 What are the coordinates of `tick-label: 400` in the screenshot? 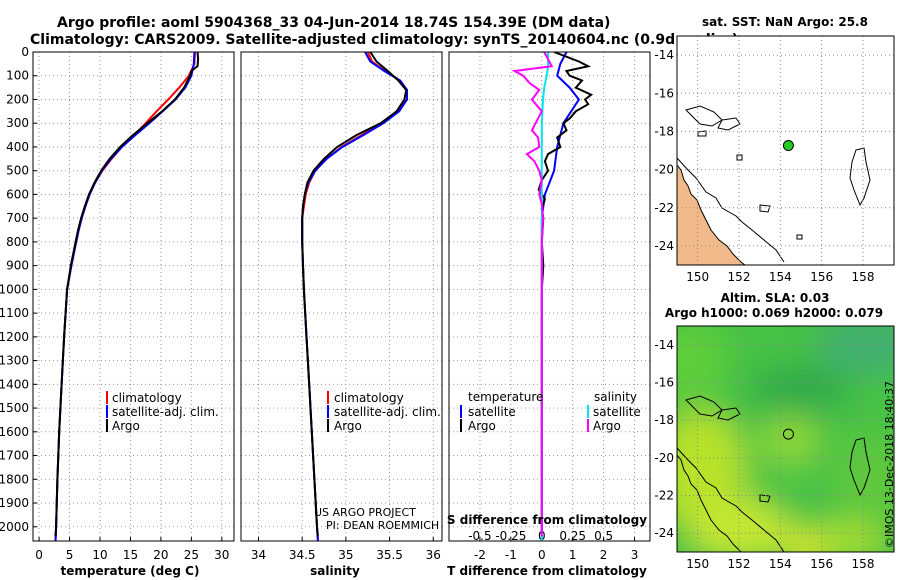 It's located at (17, 147).